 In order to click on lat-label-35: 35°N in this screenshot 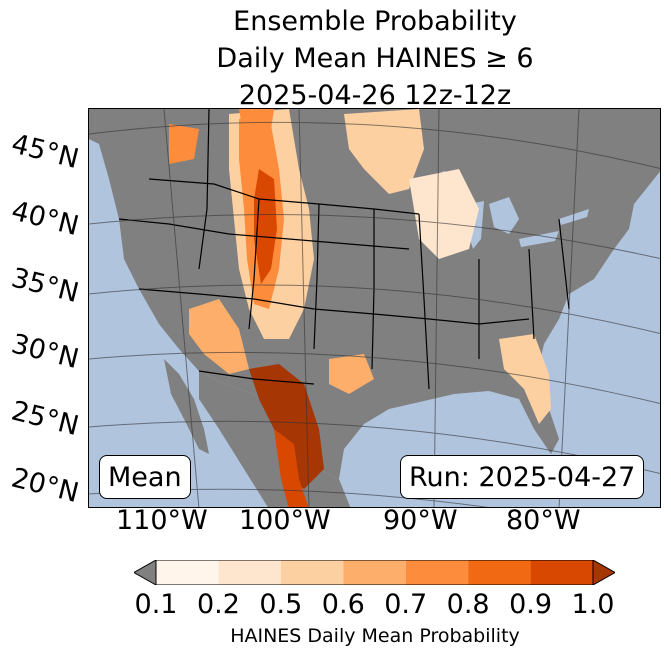, I will do `click(45, 286)`.